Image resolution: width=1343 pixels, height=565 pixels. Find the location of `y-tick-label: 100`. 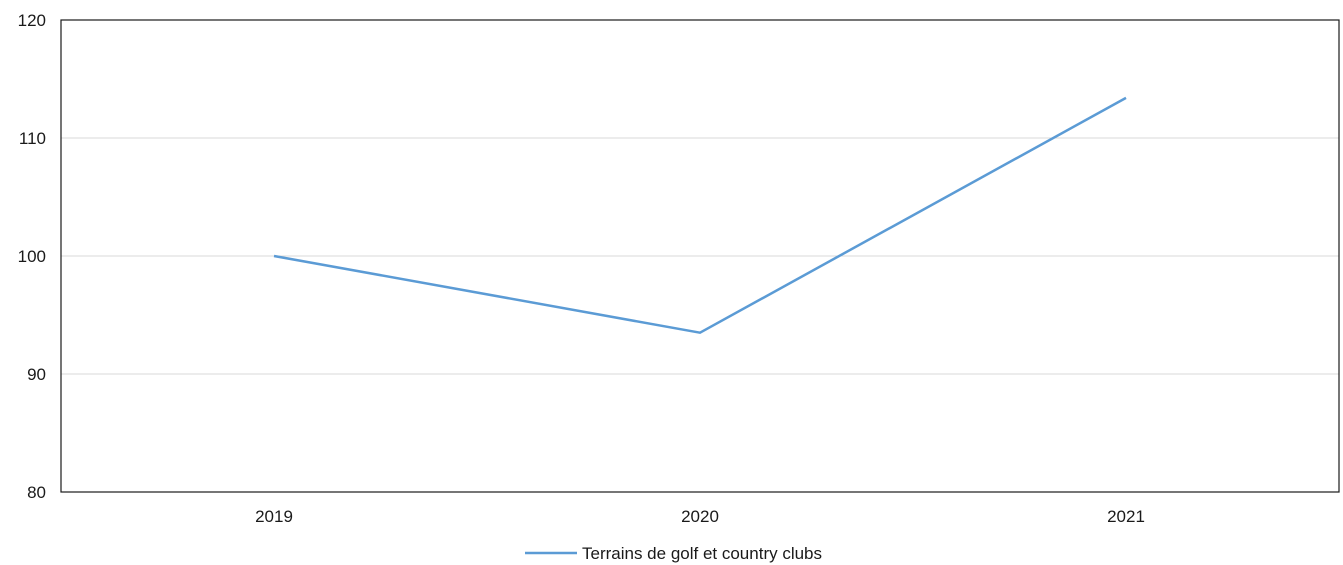

y-tick-label: 100 is located at coordinates (32, 256).